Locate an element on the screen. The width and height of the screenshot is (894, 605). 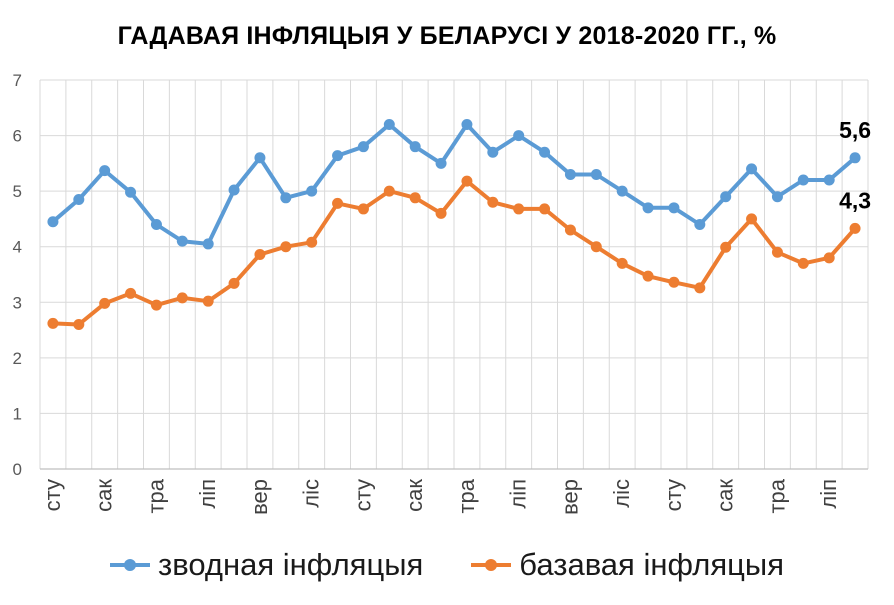
legend-item-core: базавая інфляцыя is located at coordinates (627, 565).